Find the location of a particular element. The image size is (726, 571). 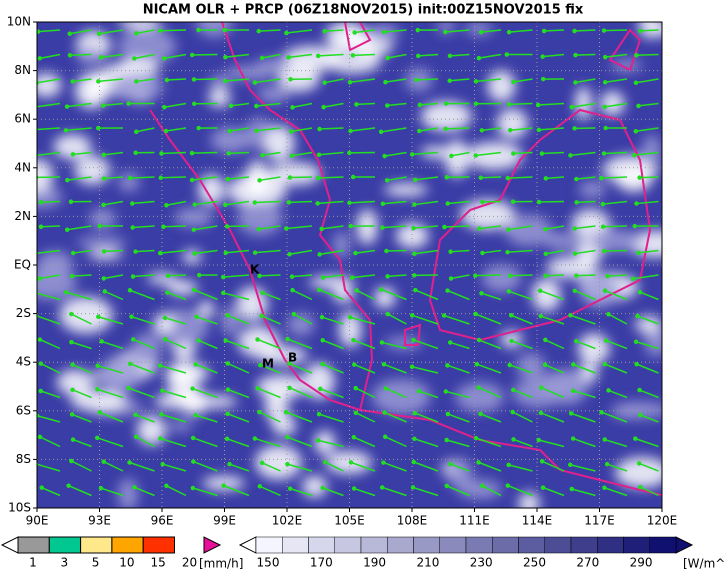

colorbar-label: 3 is located at coordinates (64, 563).